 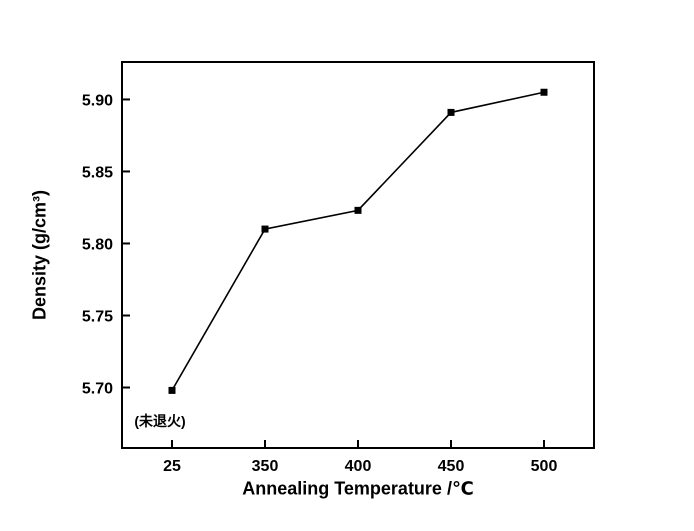 What do you see at coordinates (97, 100) in the screenshot?
I see `y-tick-label: 5.90` at bounding box center [97, 100].